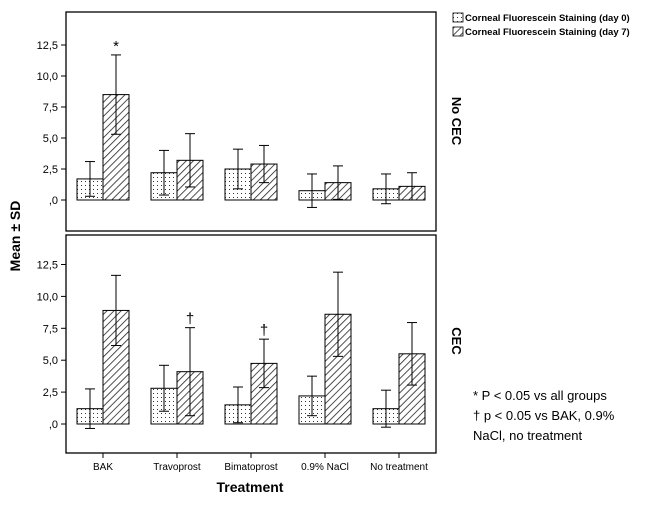 The width and height of the screenshot is (651, 505). What do you see at coordinates (250, 487) in the screenshot?
I see `x-axis-label: Treatment` at bounding box center [250, 487].